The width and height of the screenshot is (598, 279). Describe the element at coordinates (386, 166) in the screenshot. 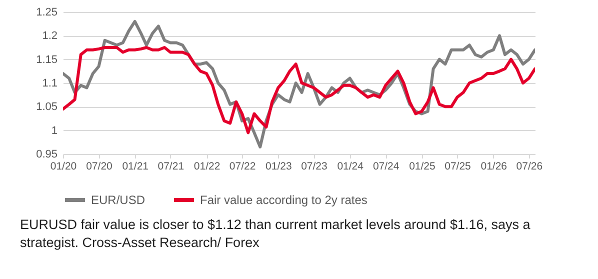

I see `x-tick-label: 07/24` at that location.